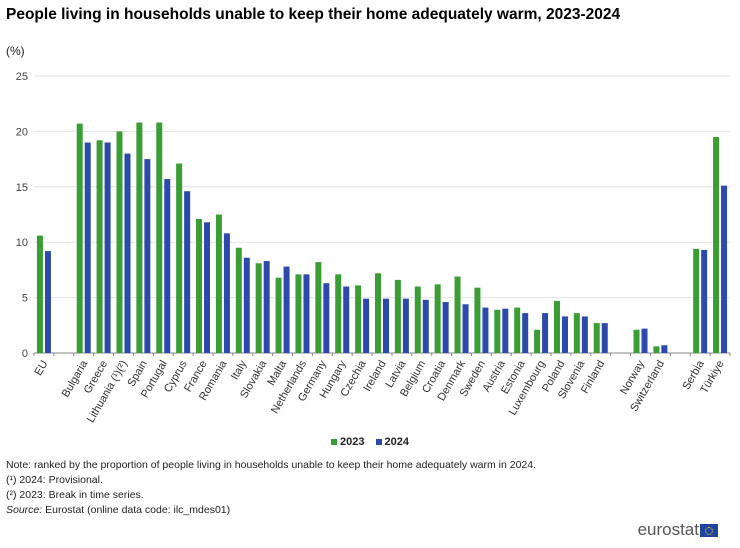  Describe the element at coordinates (656, 349) in the screenshot. I see `bar-2023-Switzerland` at that location.